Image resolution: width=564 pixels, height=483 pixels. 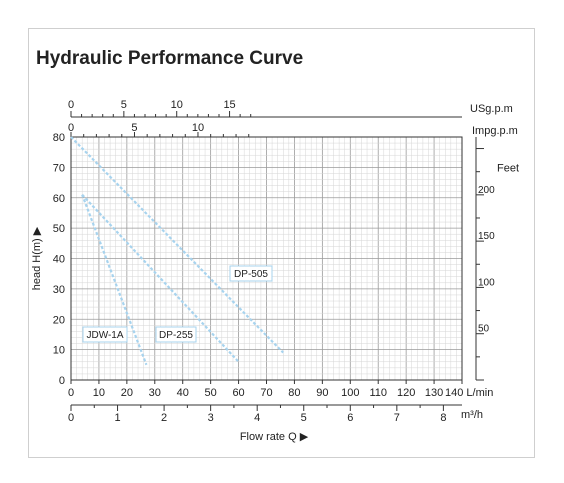 What do you see at coordinates (322, 393) in the screenshot?
I see `x-tick-label: 90` at bounding box center [322, 393].